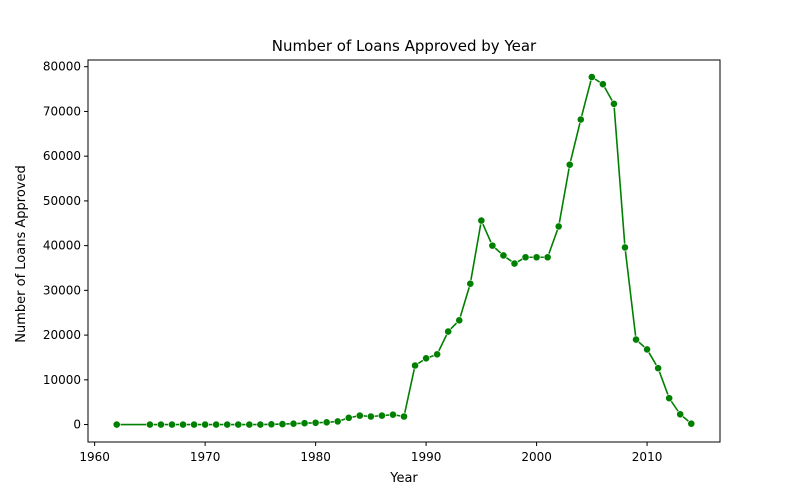 This screenshot has width=800, height=500. What do you see at coordinates (94, 457) in the screenshot?
I see `x-tick-label: 1960` at bounding box center [94, 457].